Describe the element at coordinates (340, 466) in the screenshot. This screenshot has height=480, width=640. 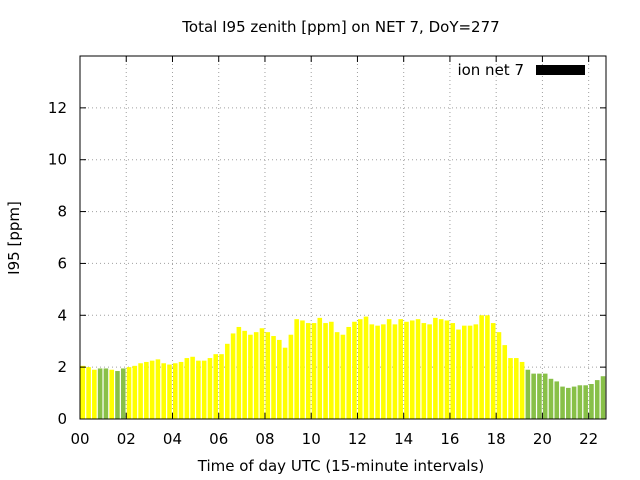
I see `x-axis-label: Time of day UTC (15-minute intervals)` at that location.